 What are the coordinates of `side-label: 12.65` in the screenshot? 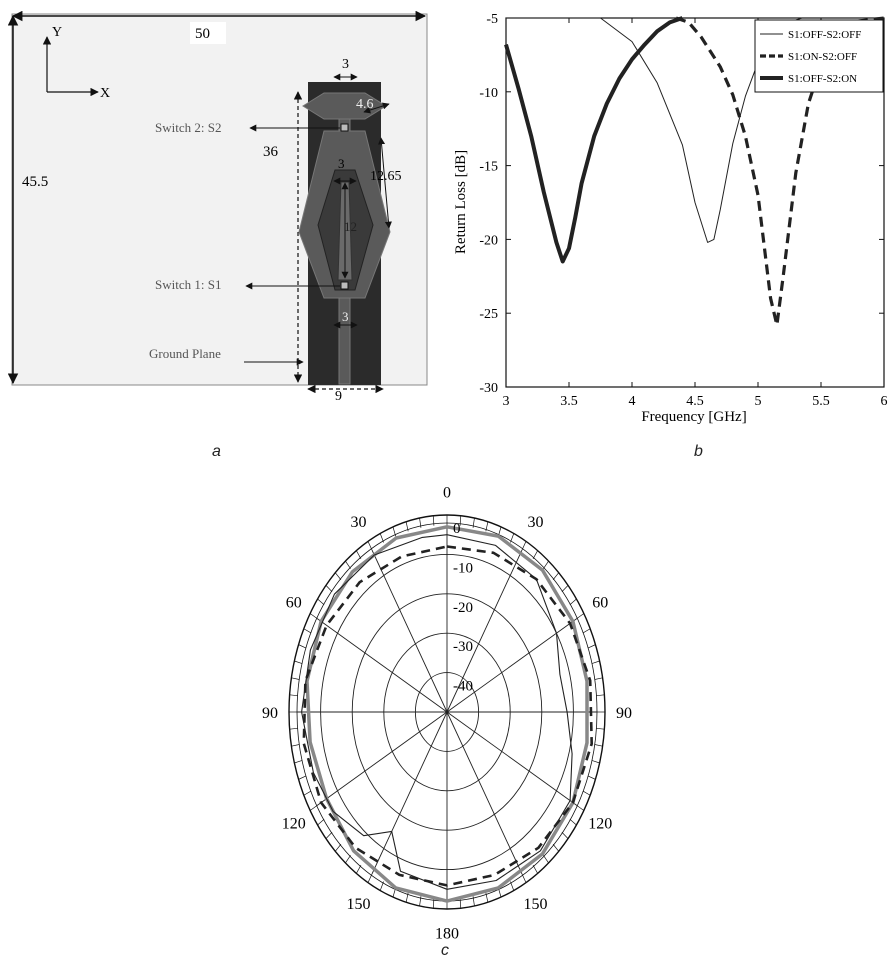 It's located at (386, 176).